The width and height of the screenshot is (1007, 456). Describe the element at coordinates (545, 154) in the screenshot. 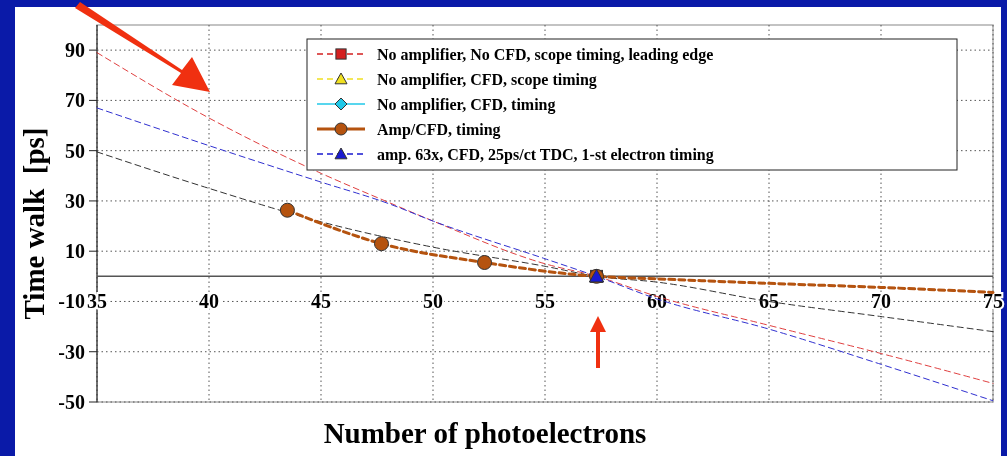

I see `legend-label: amp. 63x, CFD, 25ps/ct TDC, 1-st electron timing` at that location.